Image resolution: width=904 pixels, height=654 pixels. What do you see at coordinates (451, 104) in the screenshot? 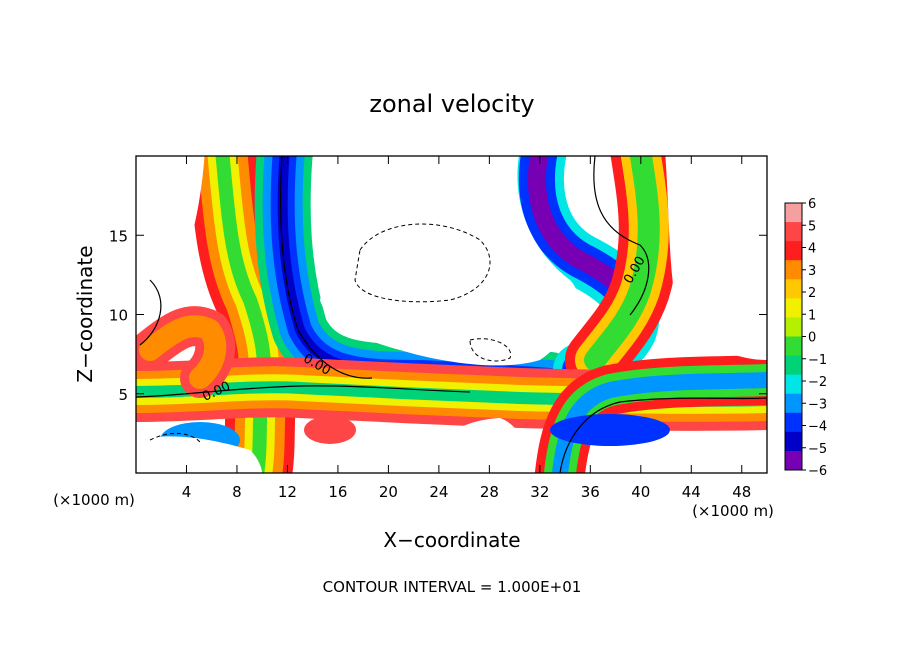
I see `chart-title: zonal velocity` at bounding box center [451, 104].